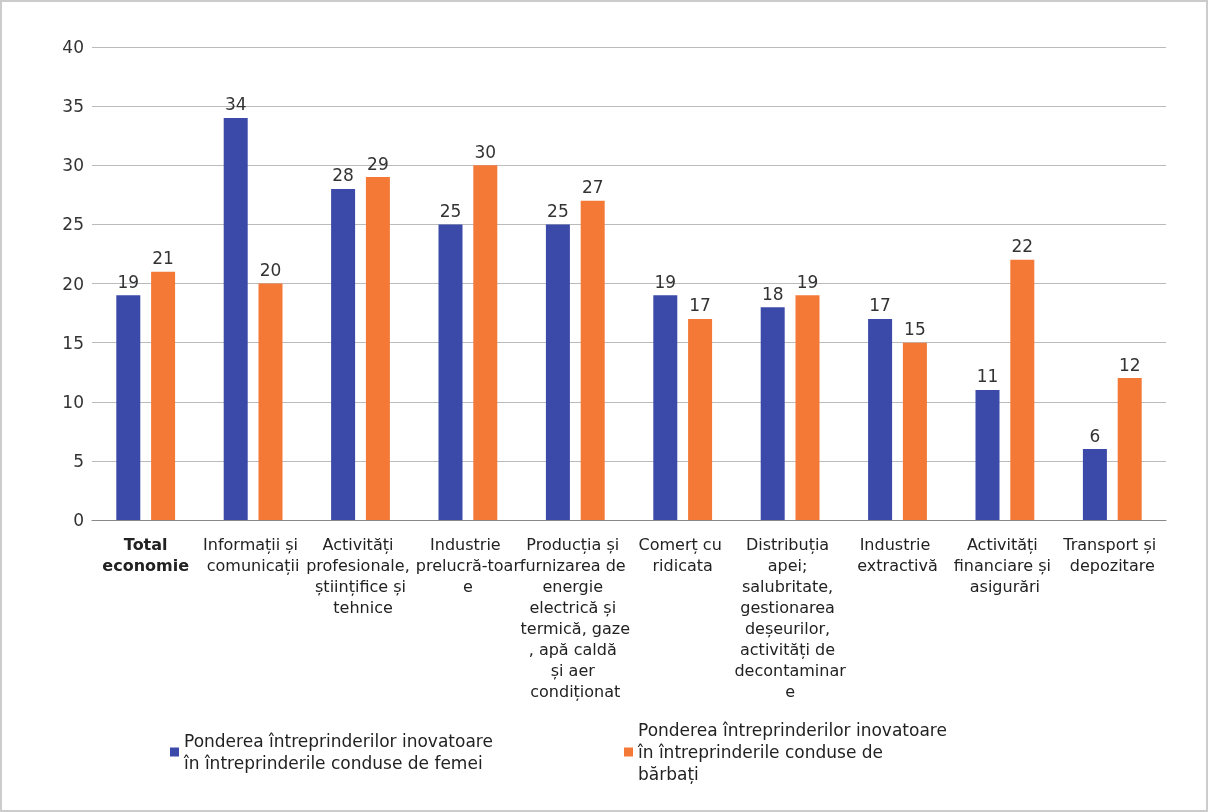 This screenshot has height=812, width=1208. Describe the element at coordinates (235, 104) in the screenshot. I see `data-label: 34` at that location.